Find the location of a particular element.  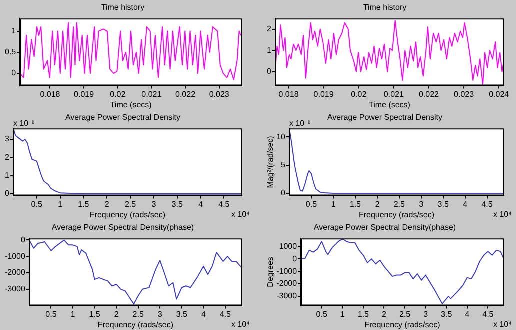

y-tick-label: 3 is located at coordinates (7, 139).